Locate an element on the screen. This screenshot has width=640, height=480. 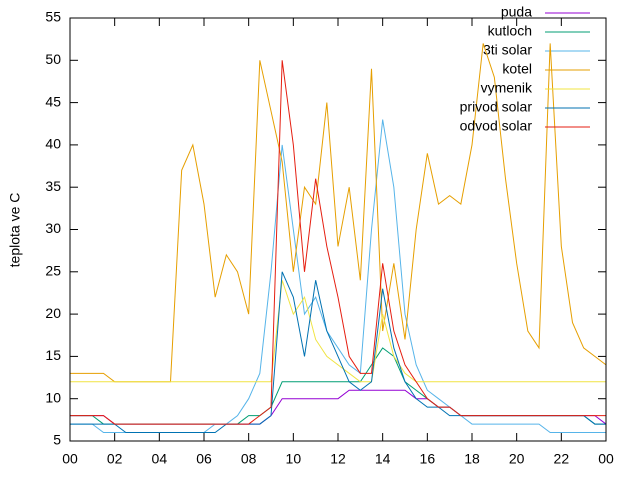
y-tick-label: 40 is located at coordinates (53, 144).